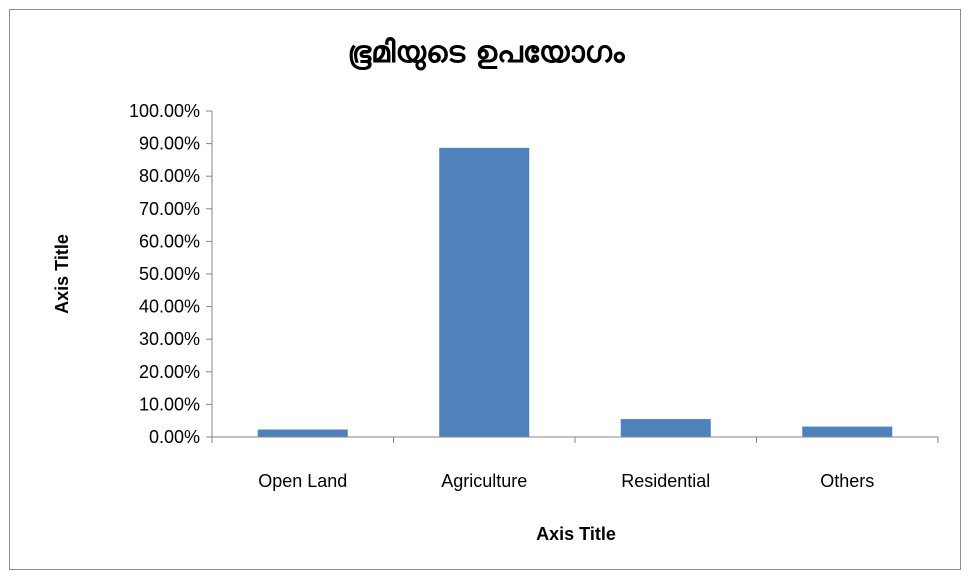 Image resolution: width=972 pixels, height=581 pixels. Describe the element at coordinates (169, 176) in the screenshot. I see `y-tick-label: 80.00%` at that location.